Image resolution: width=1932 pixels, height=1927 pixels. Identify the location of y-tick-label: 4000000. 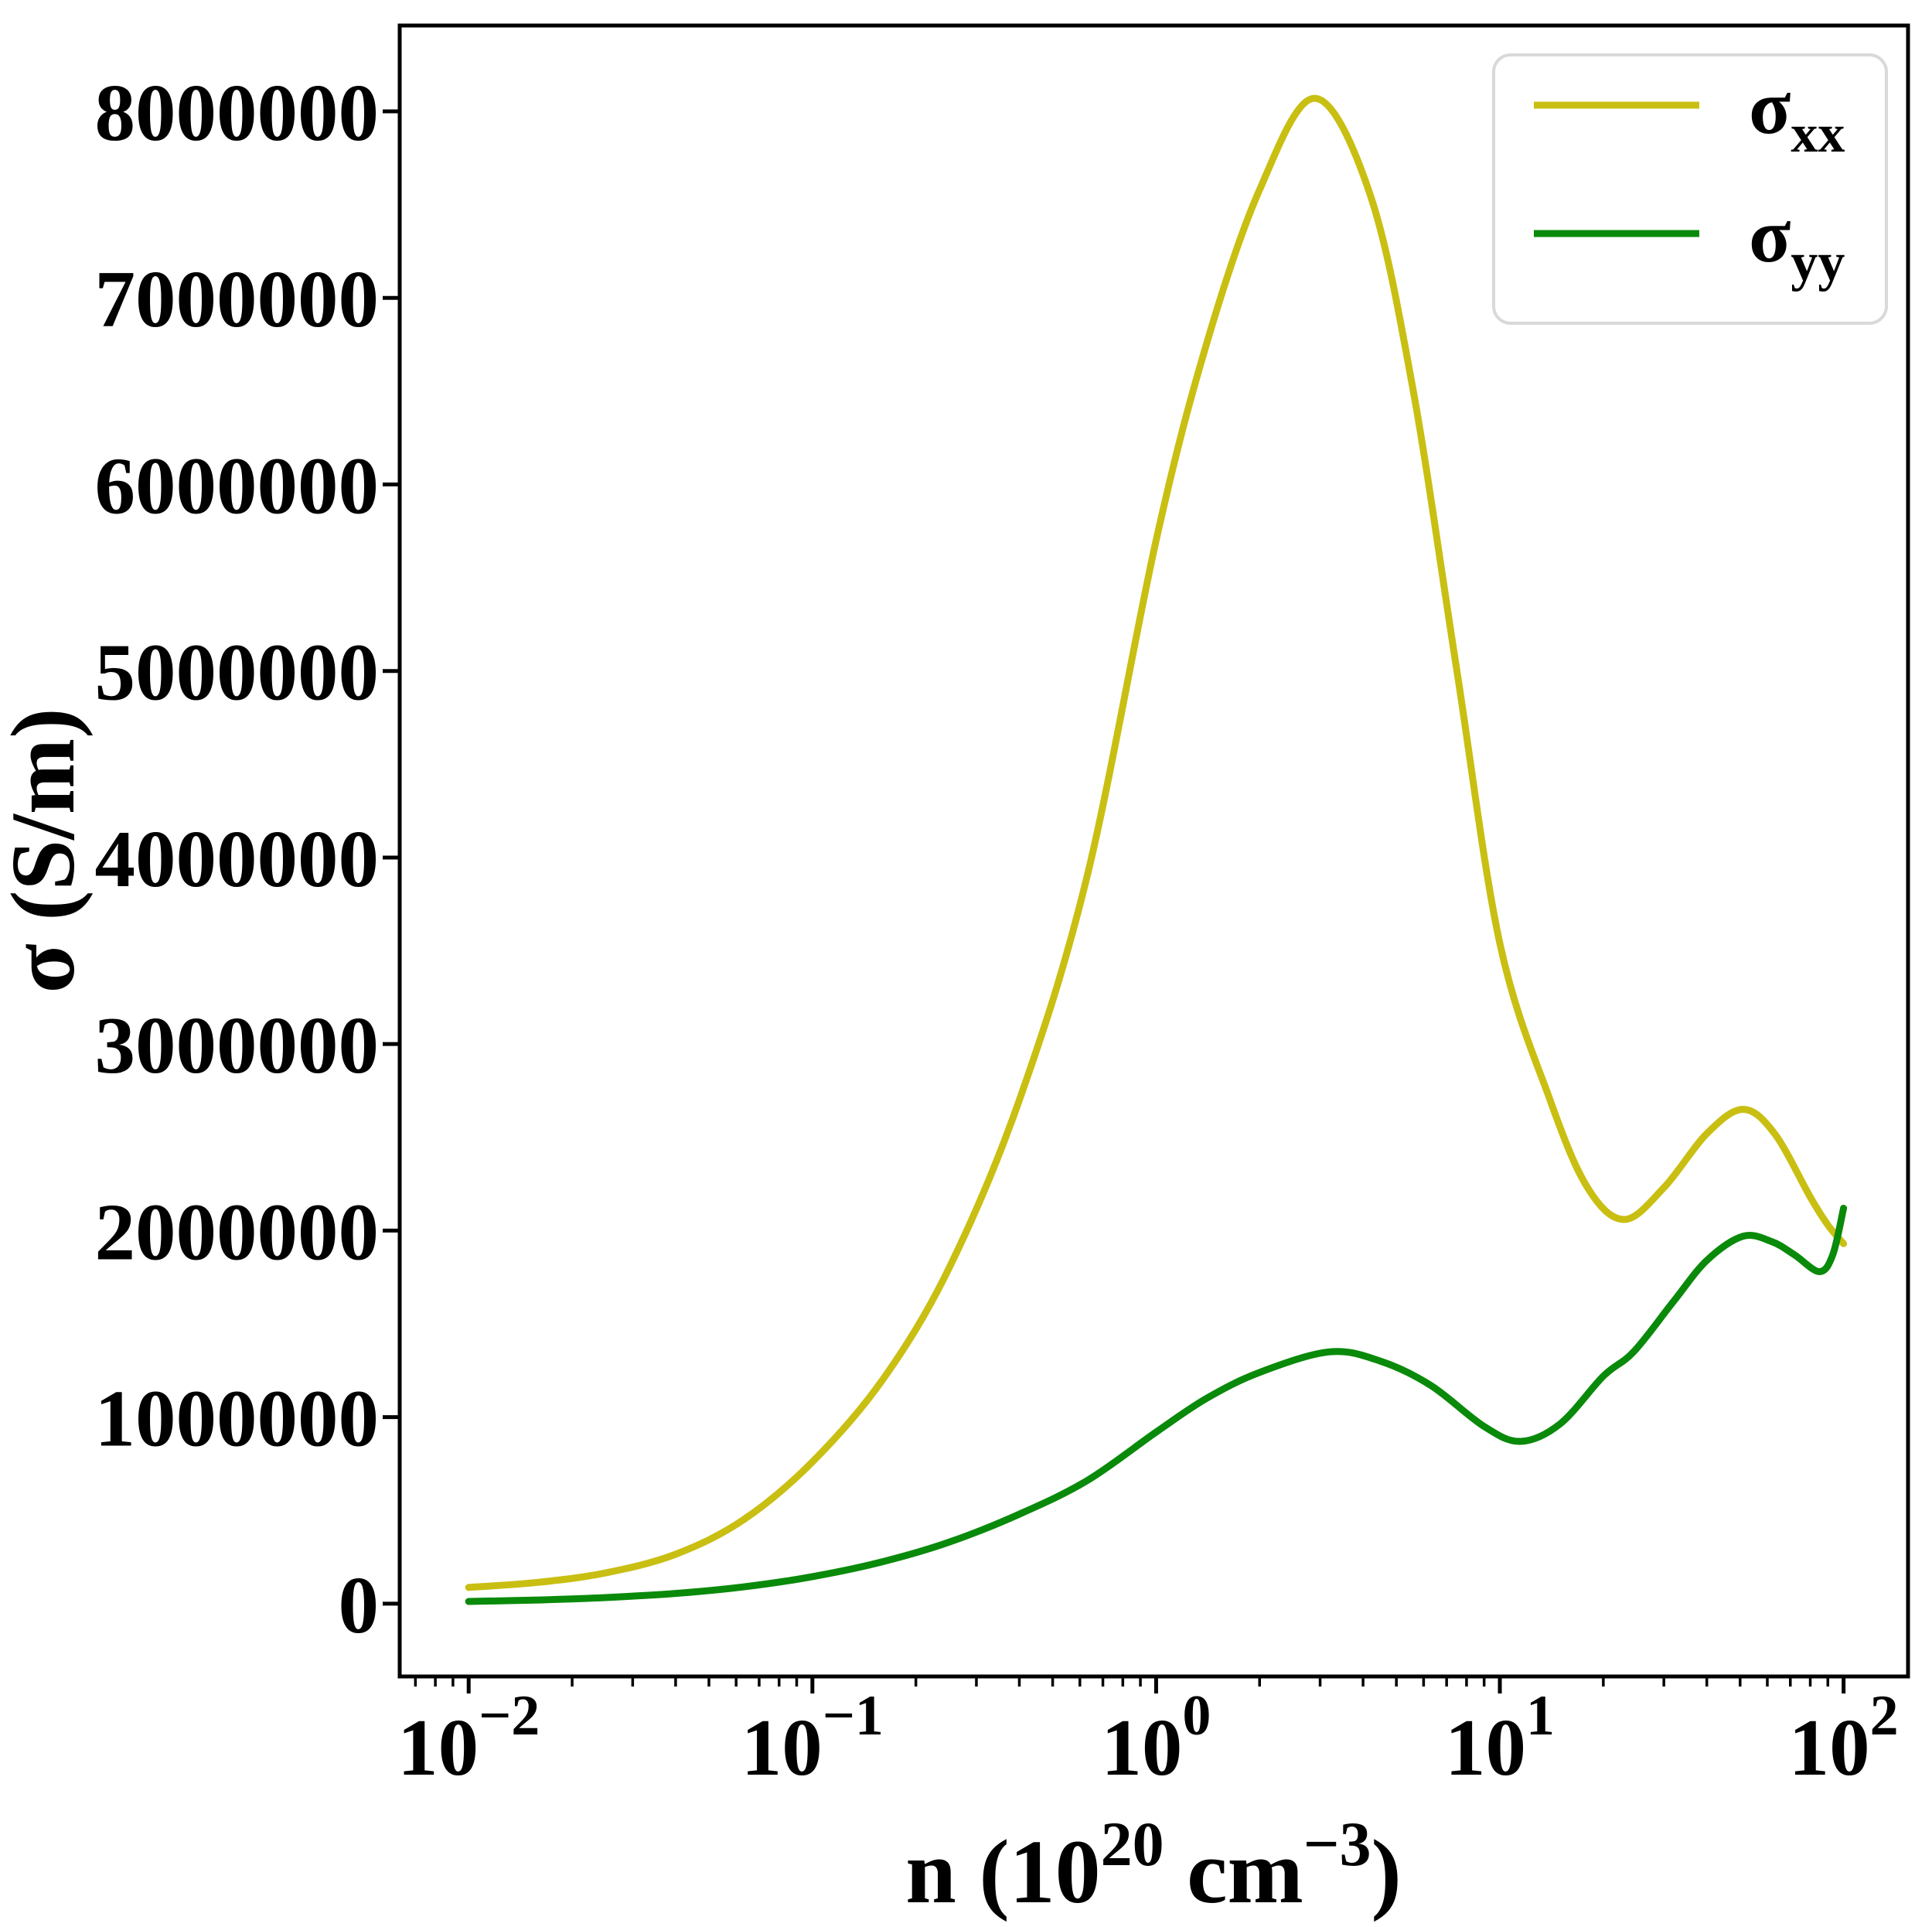
(238, 858).